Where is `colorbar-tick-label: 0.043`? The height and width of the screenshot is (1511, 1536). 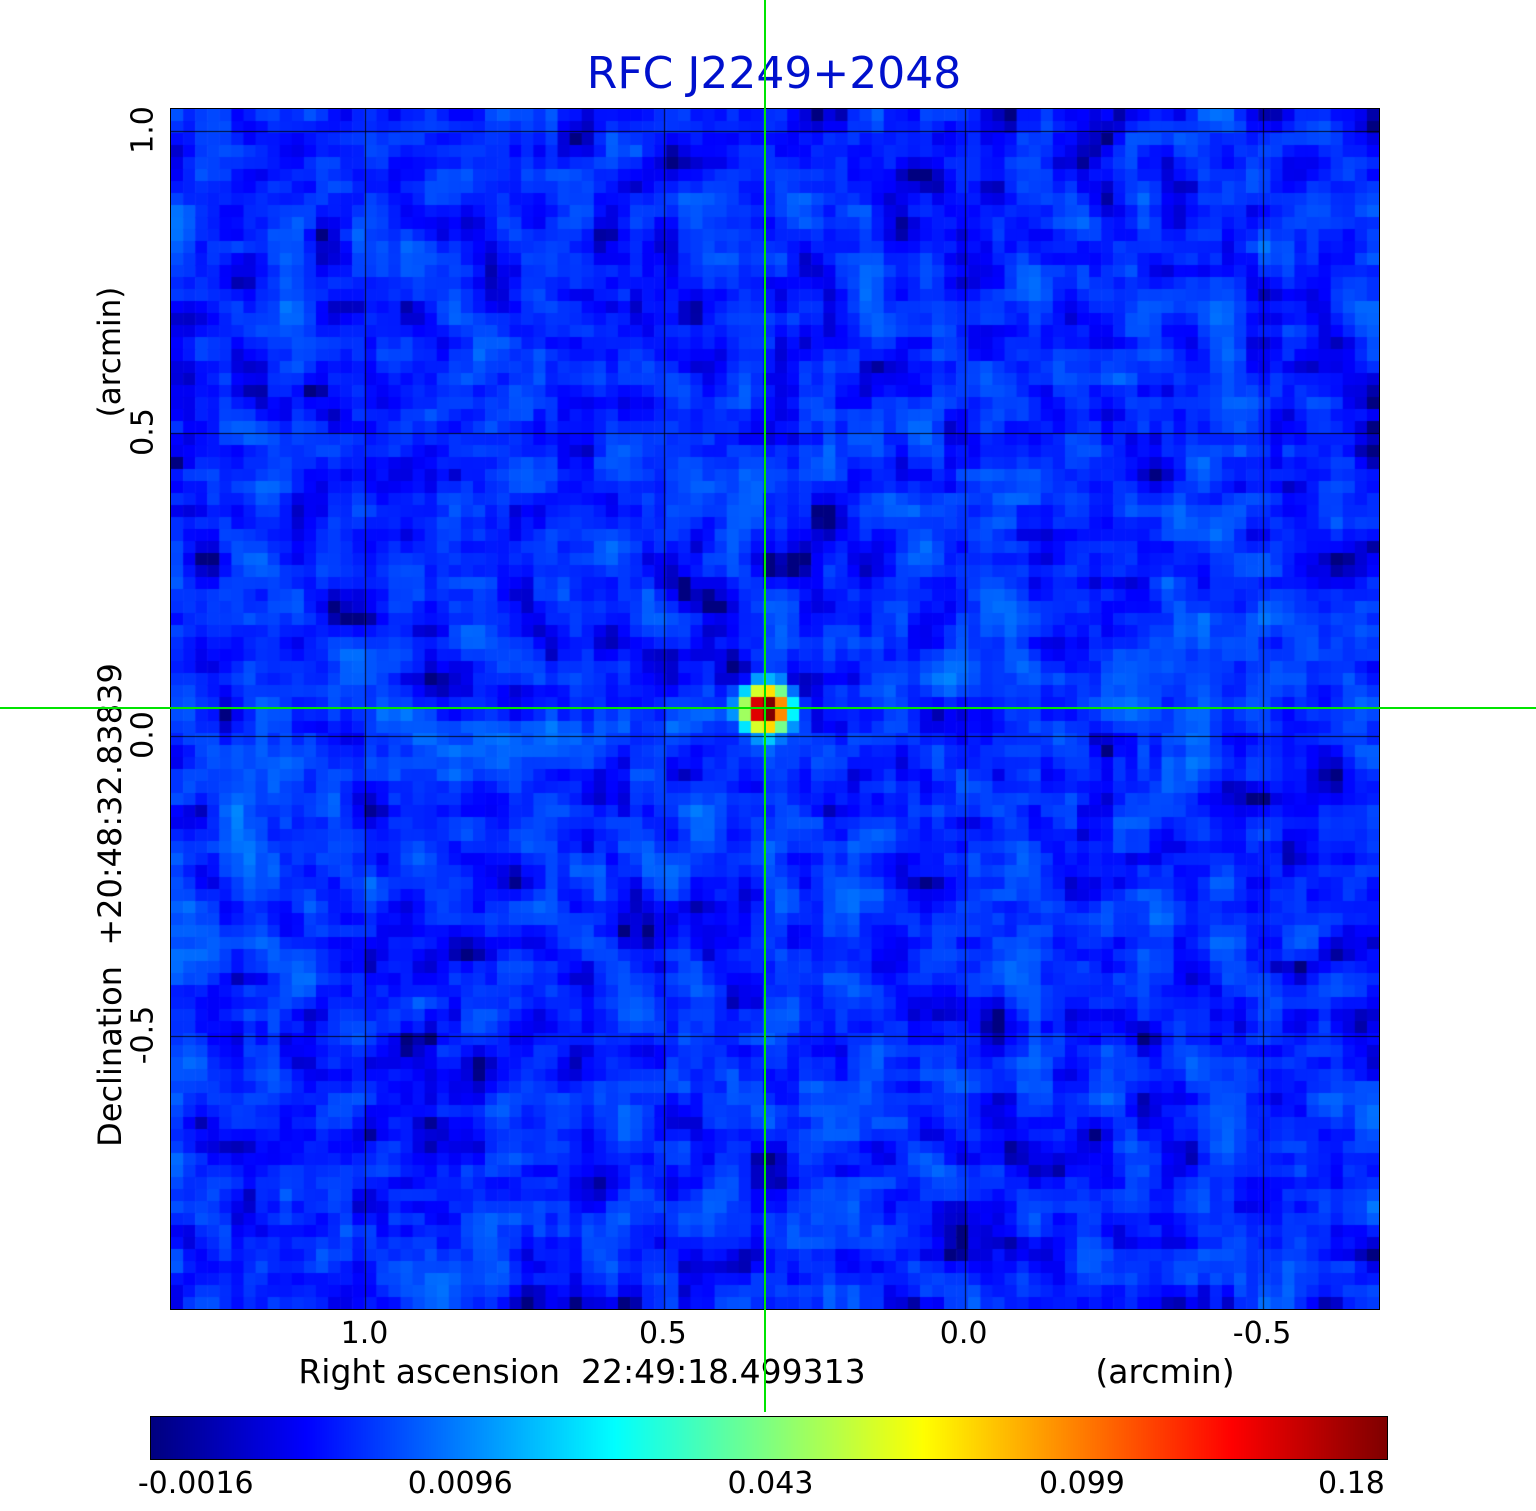 colorbar-tick-label: 0.043 is located at coordinates (770, 1483).